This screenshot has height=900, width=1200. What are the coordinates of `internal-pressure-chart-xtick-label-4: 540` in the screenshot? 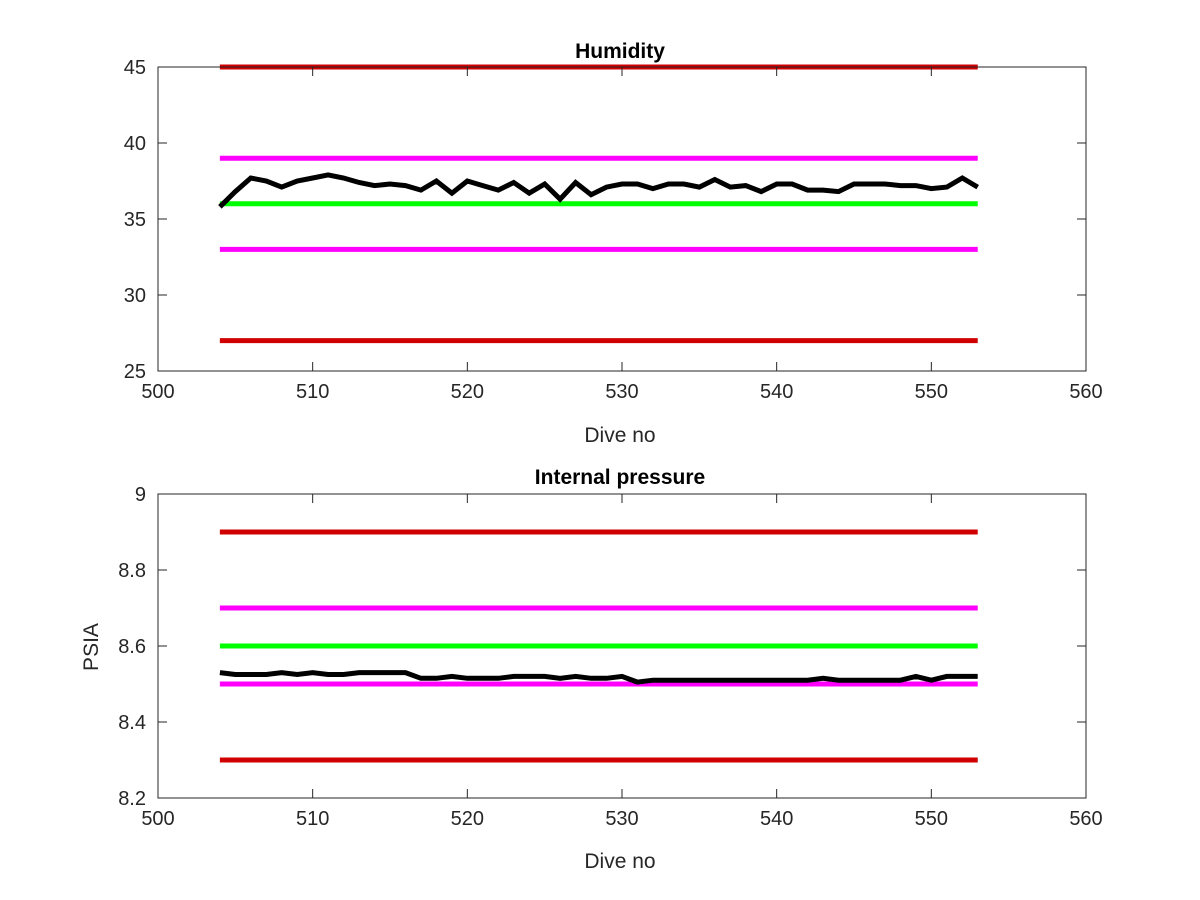 It's located at (776, 819).